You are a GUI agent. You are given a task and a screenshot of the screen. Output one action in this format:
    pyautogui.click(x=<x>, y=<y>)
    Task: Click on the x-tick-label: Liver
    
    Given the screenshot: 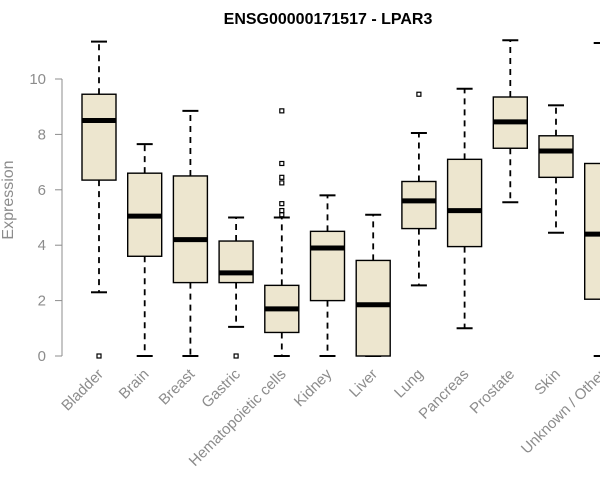 What is the action you would take?
    pyautogui.click(x=363, y=383)
    